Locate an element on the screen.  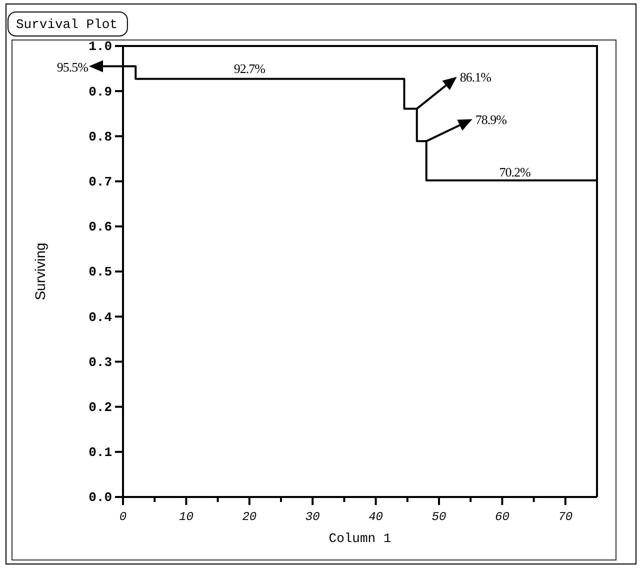
y-tick-label: 0.1 is located at coordinates (100, 452).